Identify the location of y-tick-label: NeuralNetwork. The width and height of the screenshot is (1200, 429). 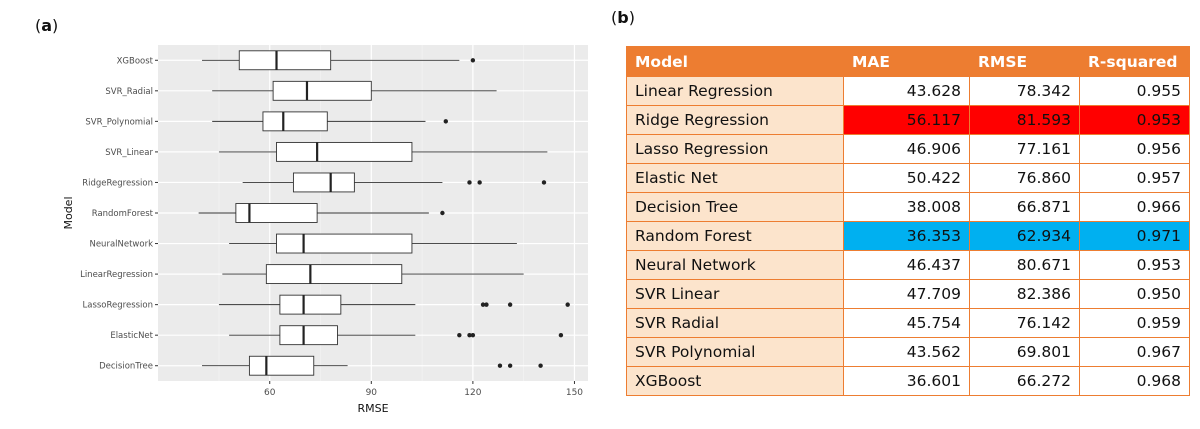
(121, 245).